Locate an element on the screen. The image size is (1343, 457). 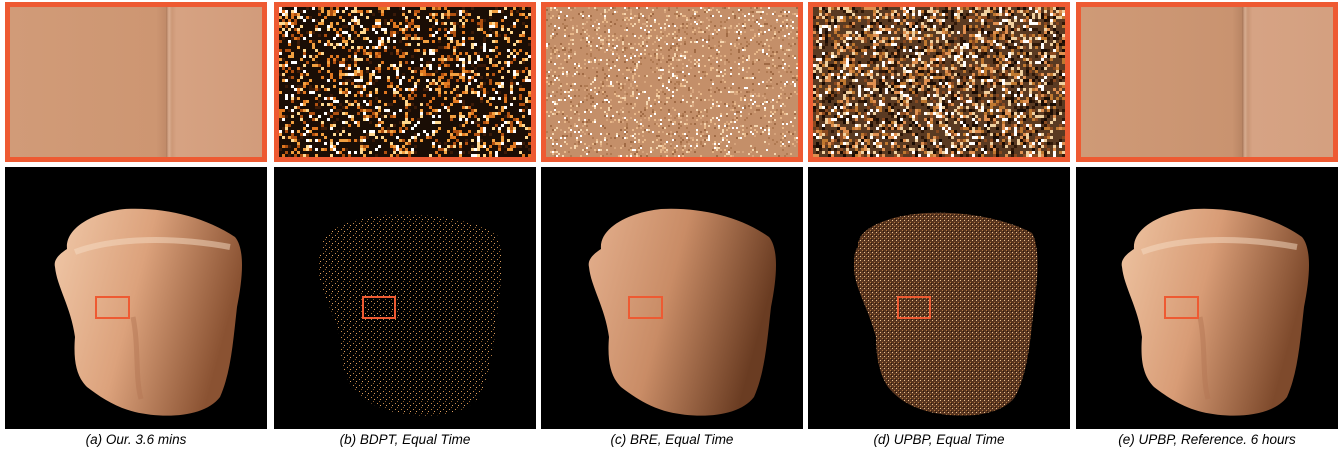
caption-e: (e) UPBP, Reference. 6 hours is located at coordinates (1207, 439).